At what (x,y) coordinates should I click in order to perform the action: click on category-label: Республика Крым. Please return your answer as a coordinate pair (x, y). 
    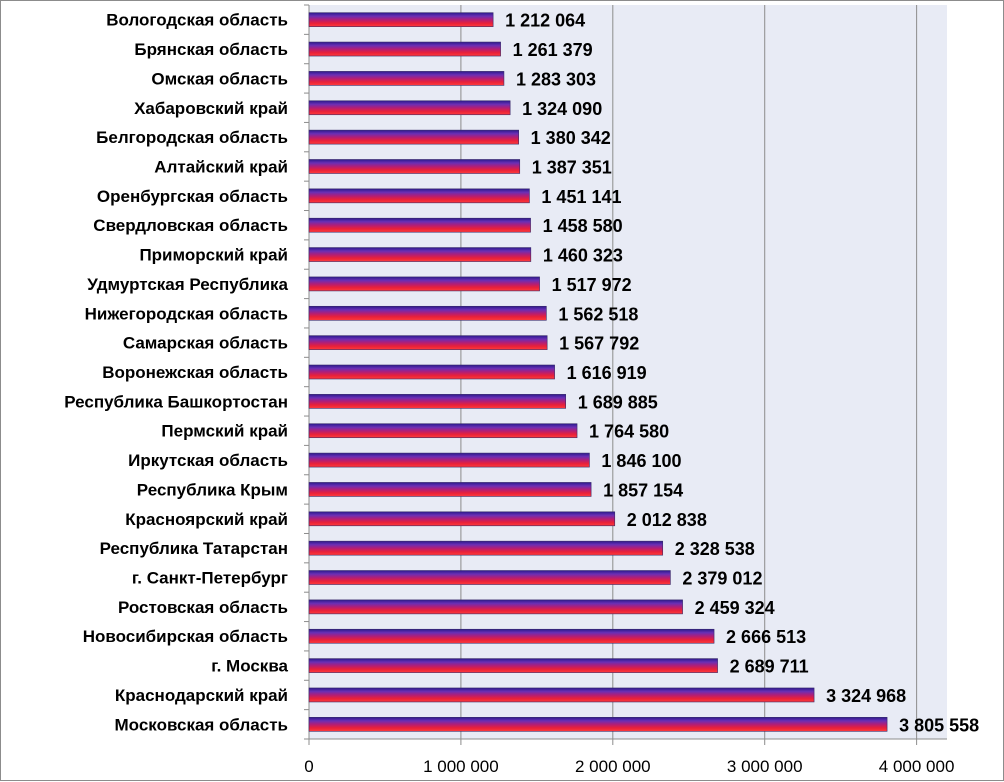
    Looking at the image, I should click on (212, 489).